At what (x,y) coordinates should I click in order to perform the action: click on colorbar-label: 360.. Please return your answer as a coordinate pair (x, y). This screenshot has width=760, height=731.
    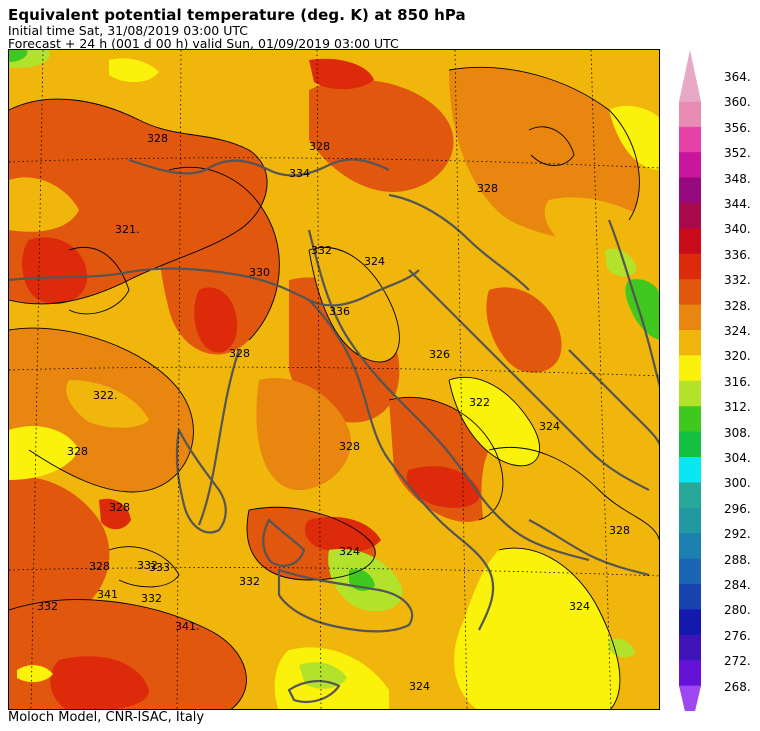
    Looking at the image, I should click on (737, 102).